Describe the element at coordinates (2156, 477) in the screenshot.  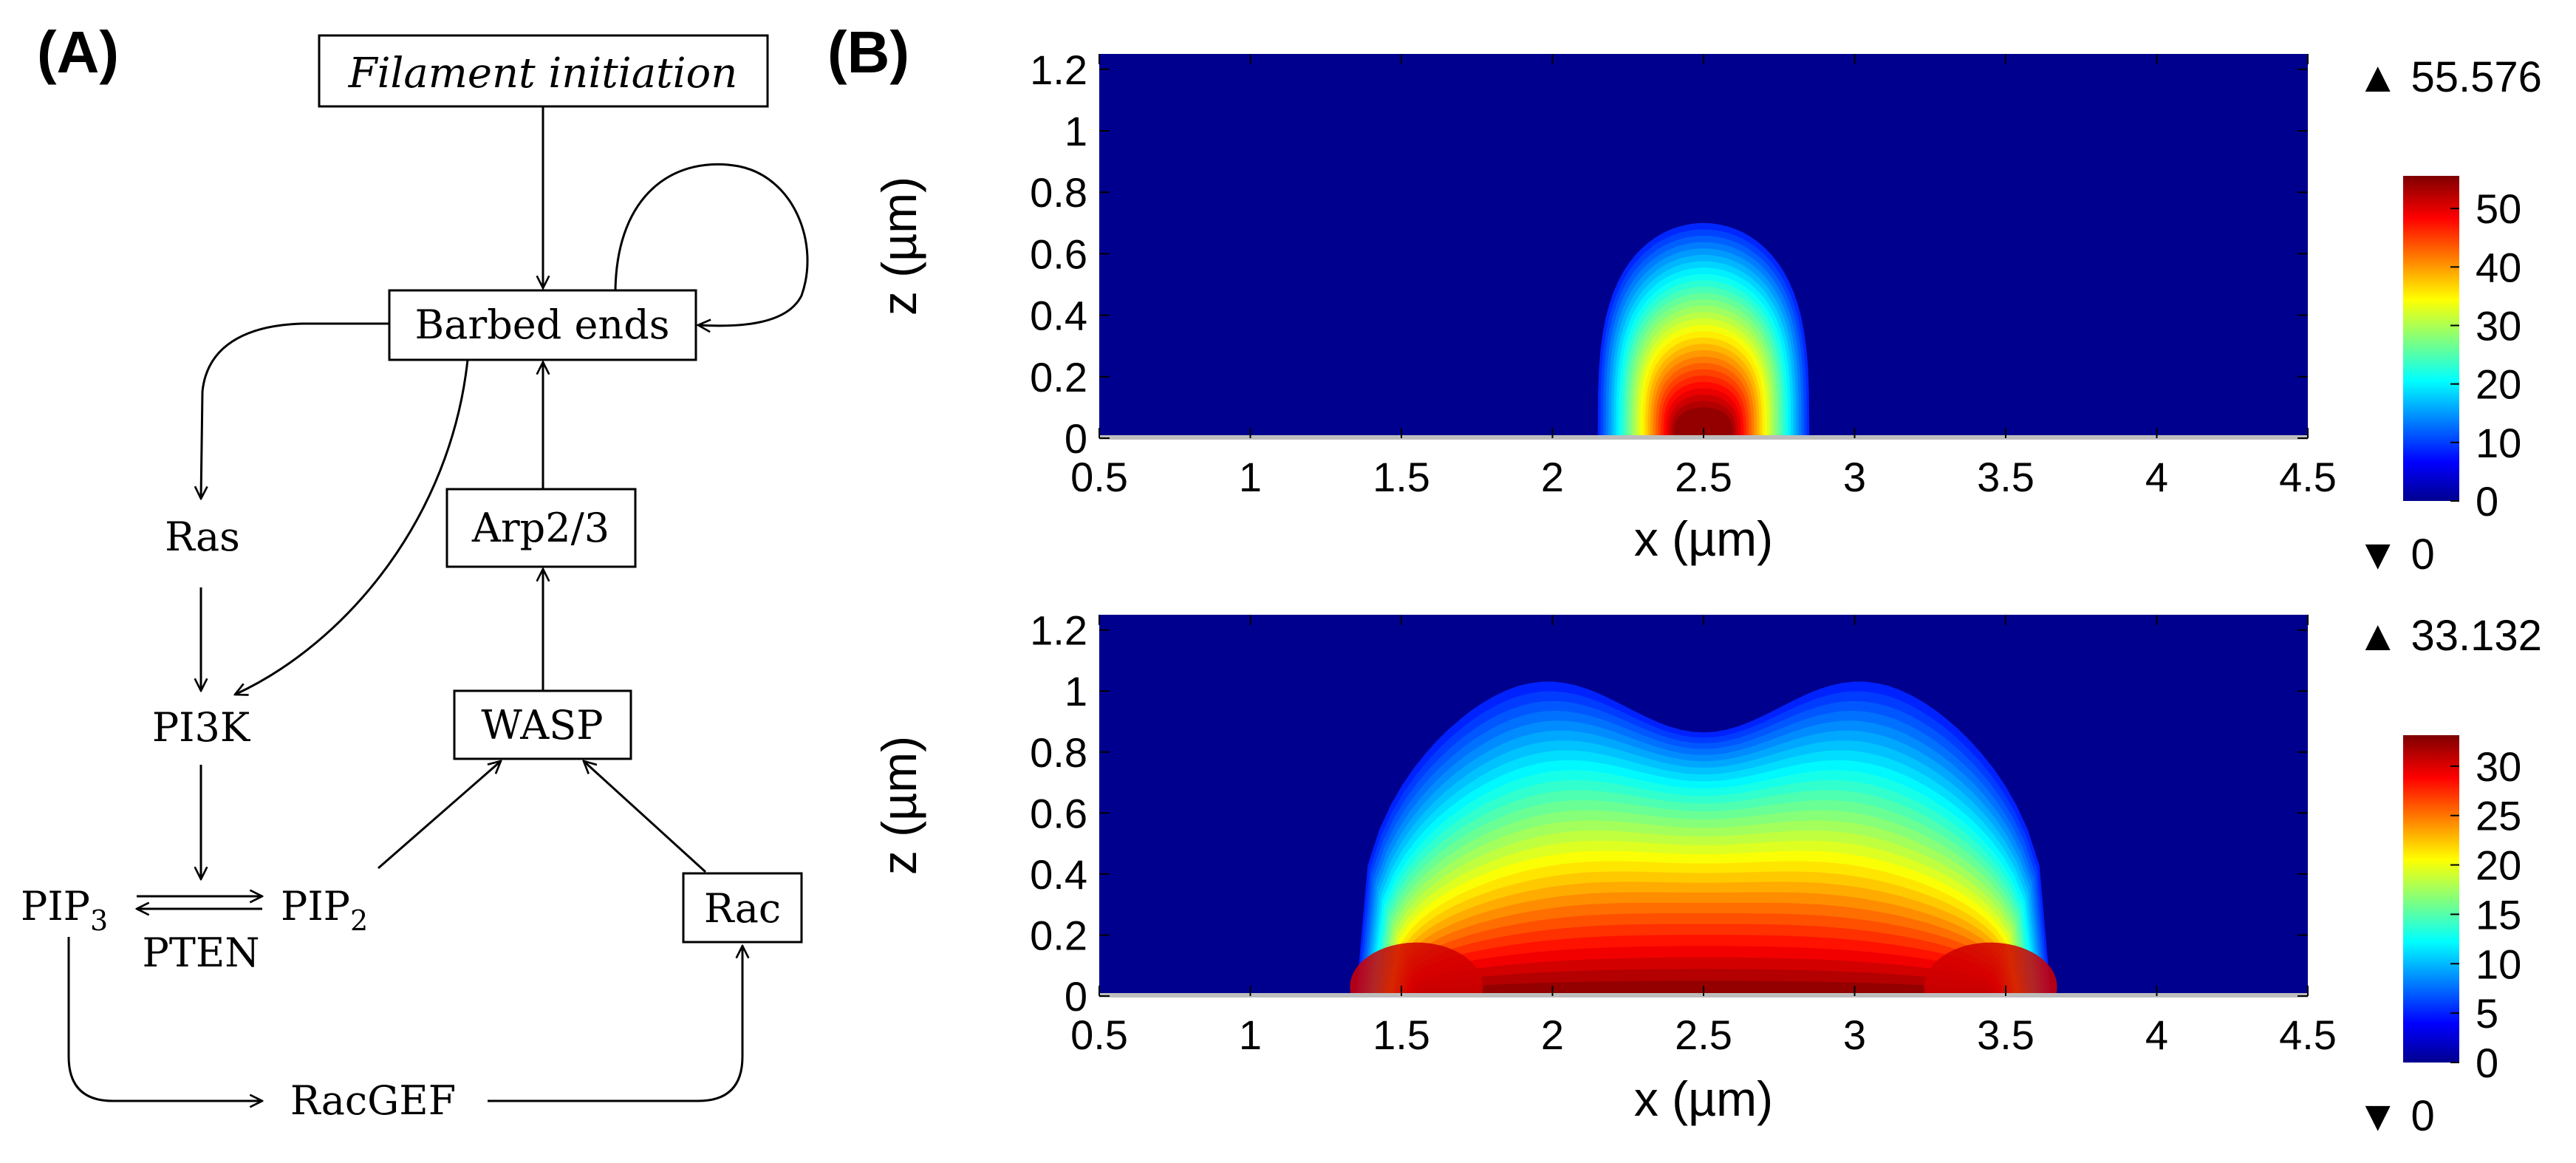
I see `heatmap-top-xtick-label: 4` at that location.